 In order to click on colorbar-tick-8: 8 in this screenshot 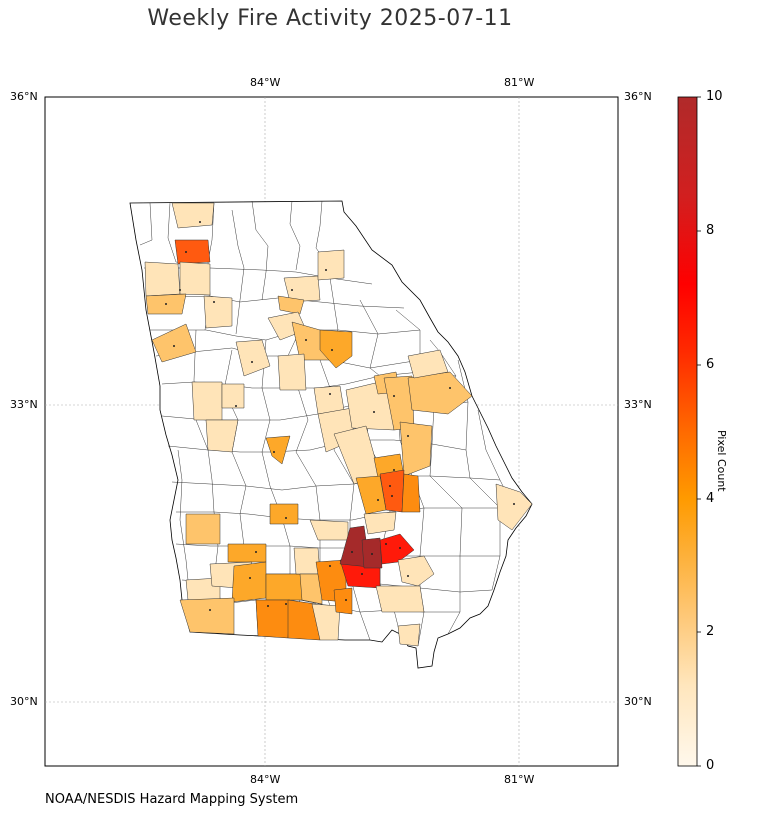, I will do `click(710, 230)`.